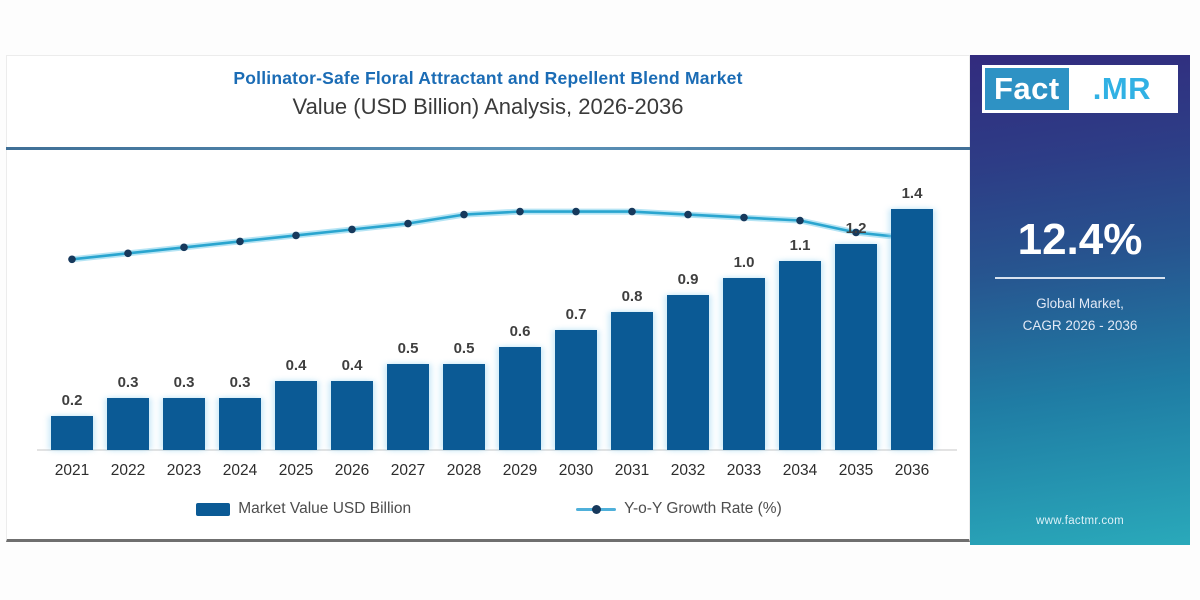 The image size is (1200, 600). I want to click on x-tick-2027: 2027, so click(408, 470).